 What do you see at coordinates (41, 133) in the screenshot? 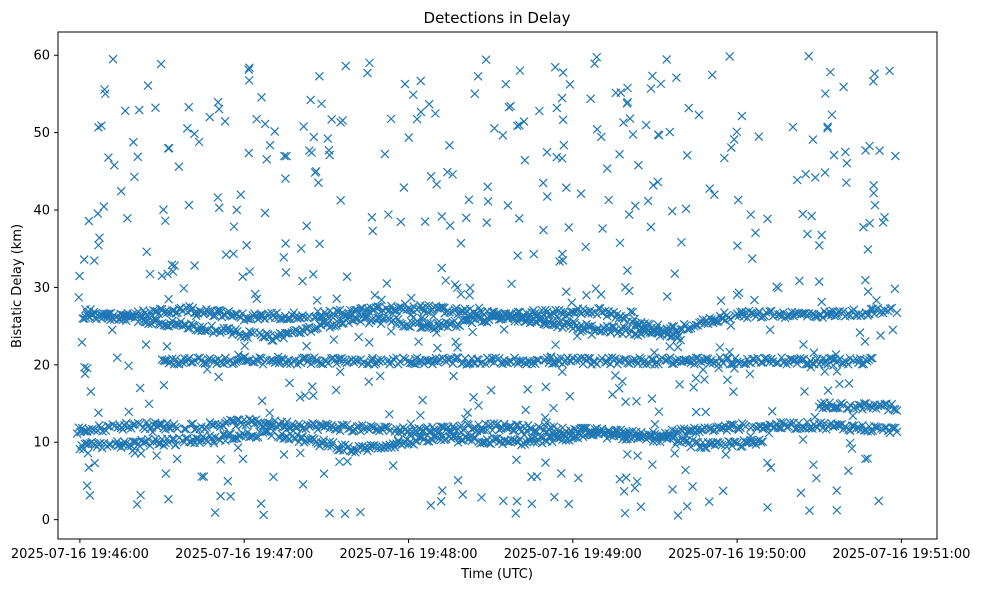
I see `y-tick-label: 50` at bounding box center [41, 133].